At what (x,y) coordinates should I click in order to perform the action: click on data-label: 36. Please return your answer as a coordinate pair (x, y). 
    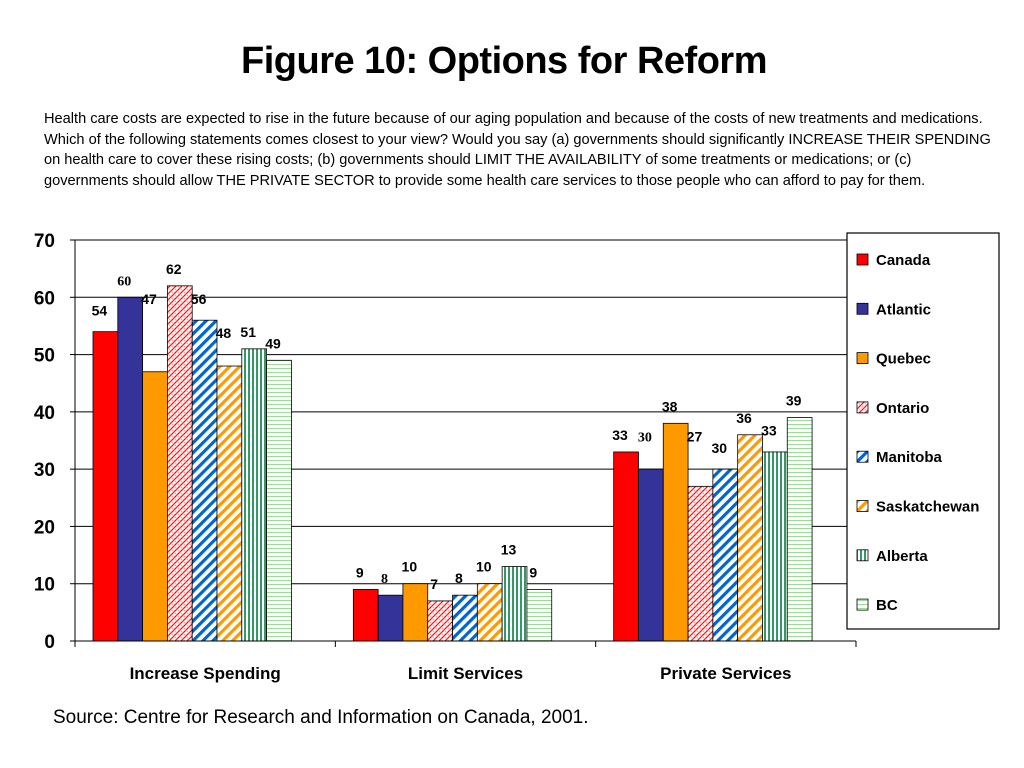
    Looking at the image, I should click on (744, 418).